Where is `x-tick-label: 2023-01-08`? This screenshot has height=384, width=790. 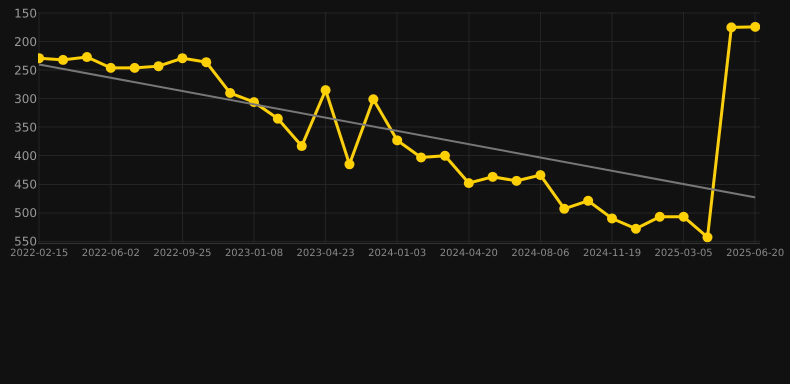 x-tick-label: 2023-01-08 is located at coordinates (254, 253).